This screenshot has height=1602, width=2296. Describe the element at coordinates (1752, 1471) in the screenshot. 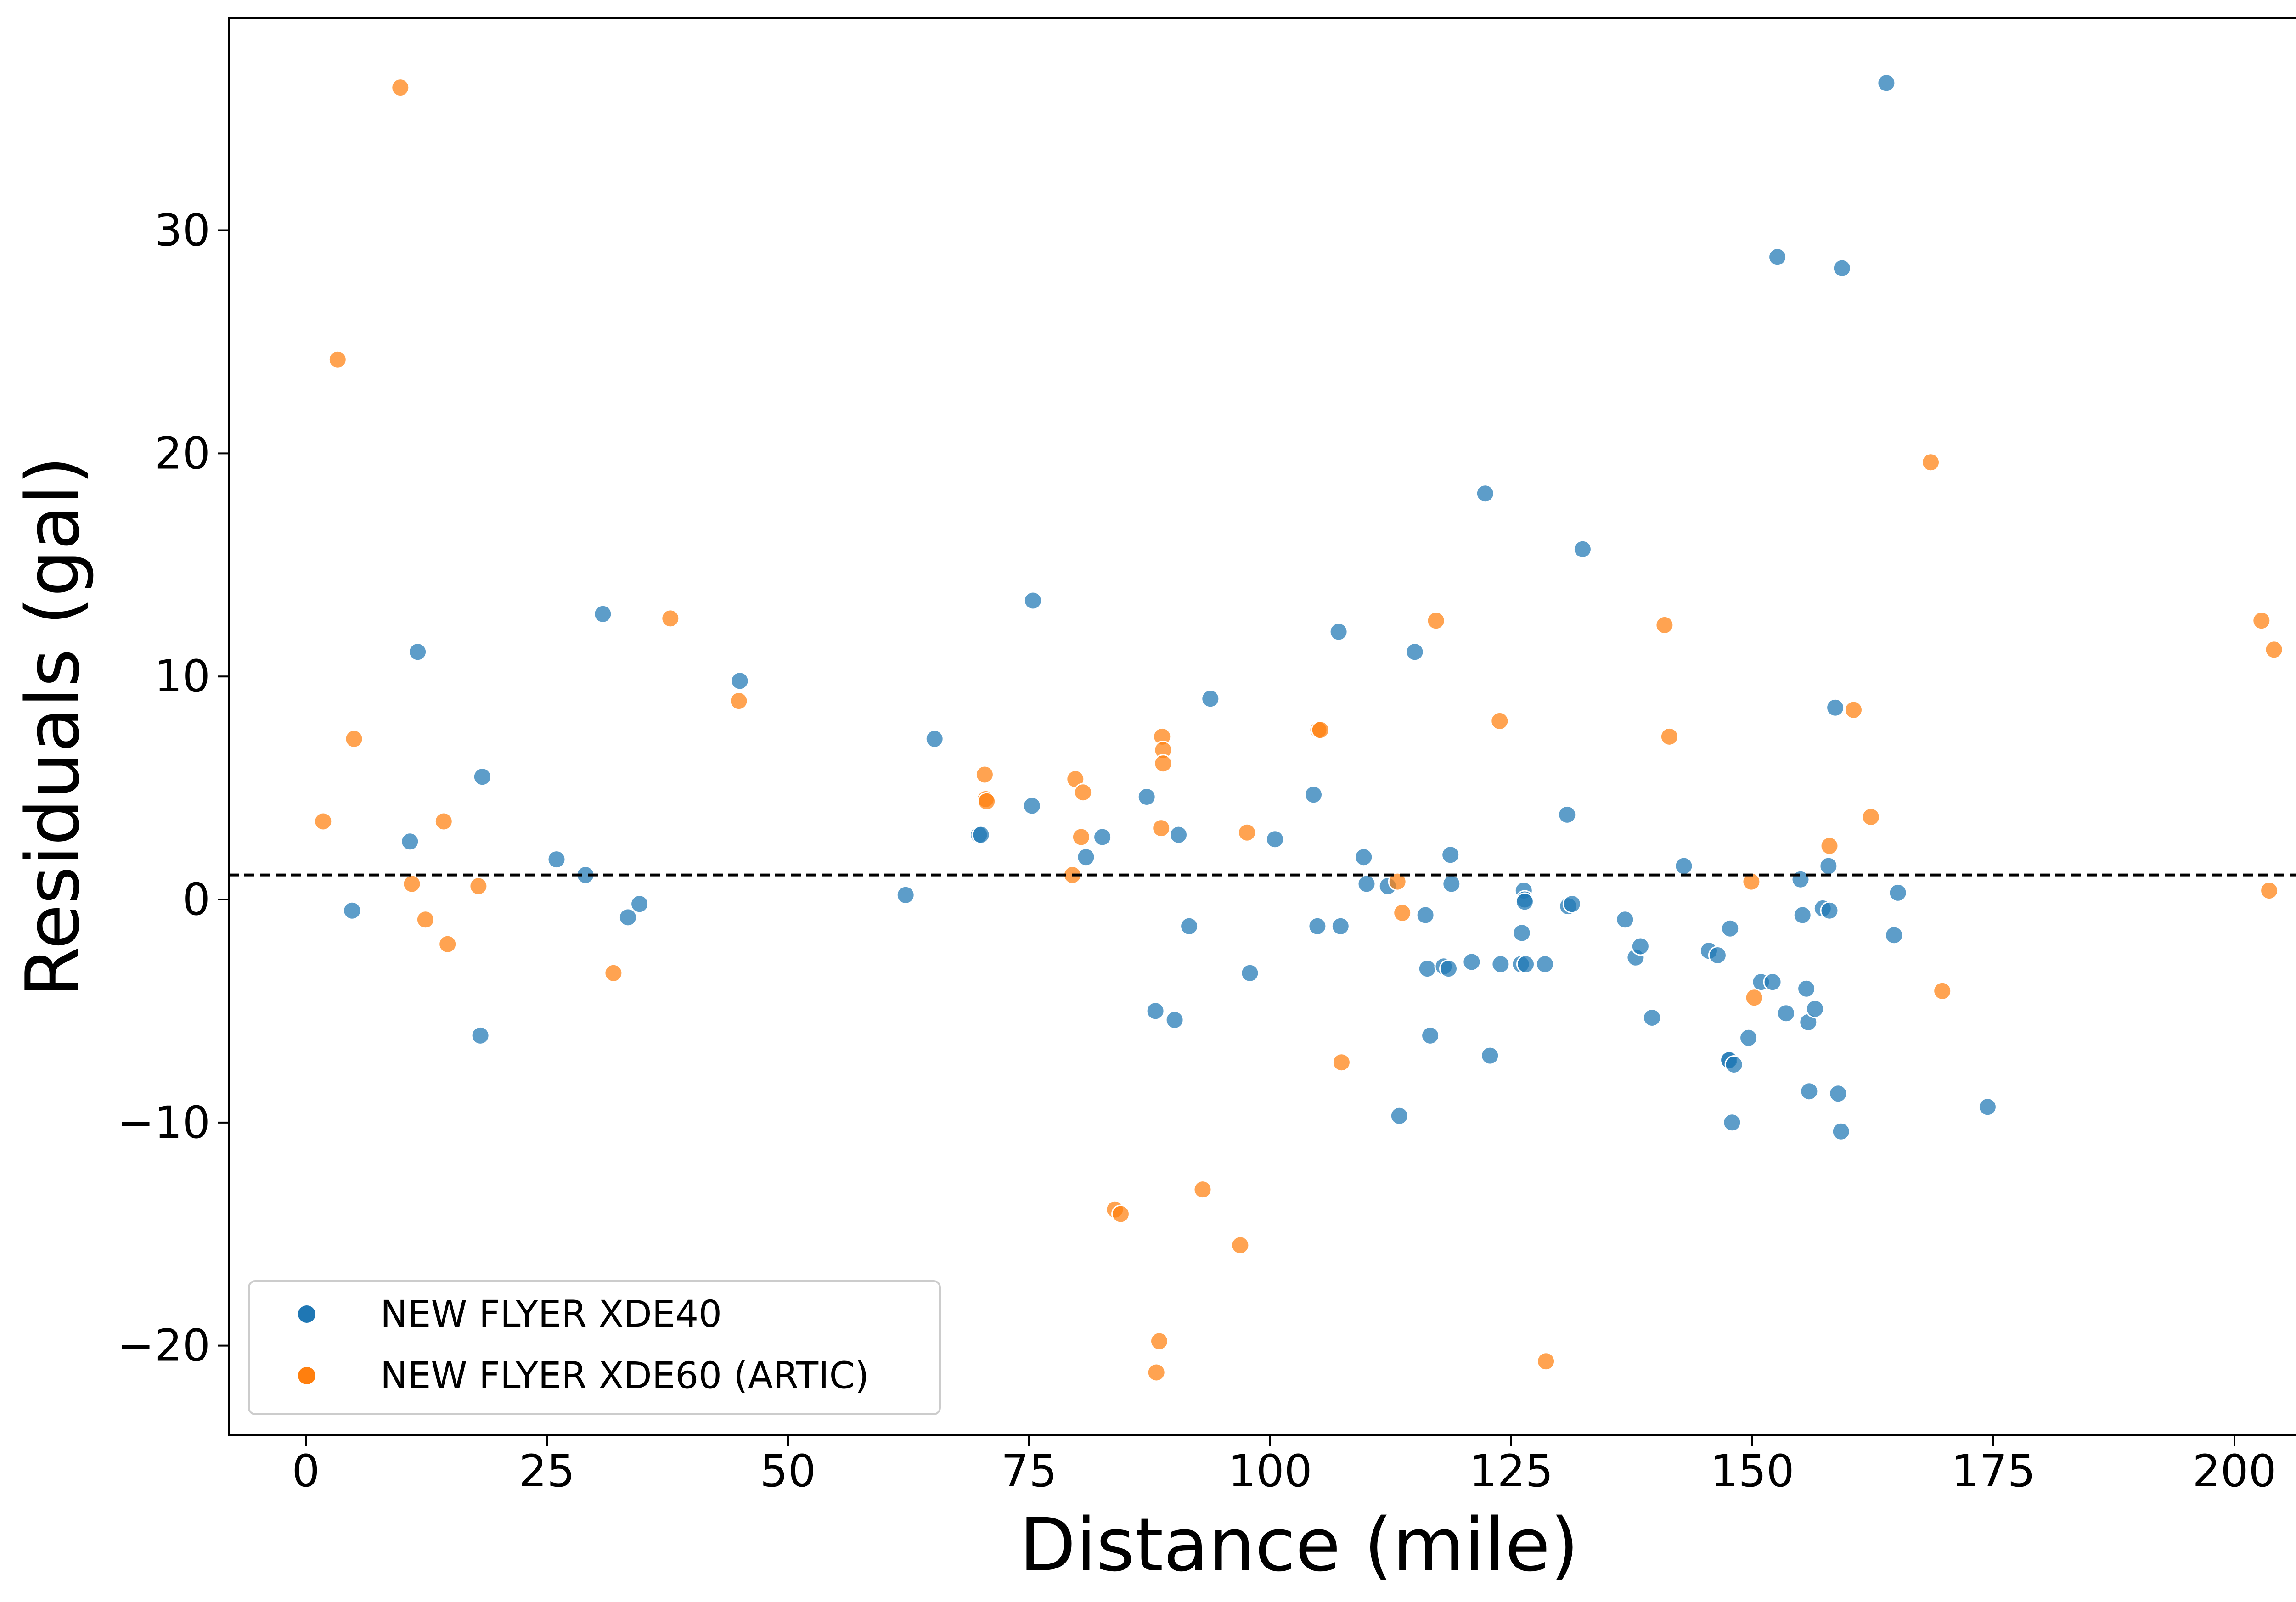

I see `x-tick-label-150: 150` at that location.